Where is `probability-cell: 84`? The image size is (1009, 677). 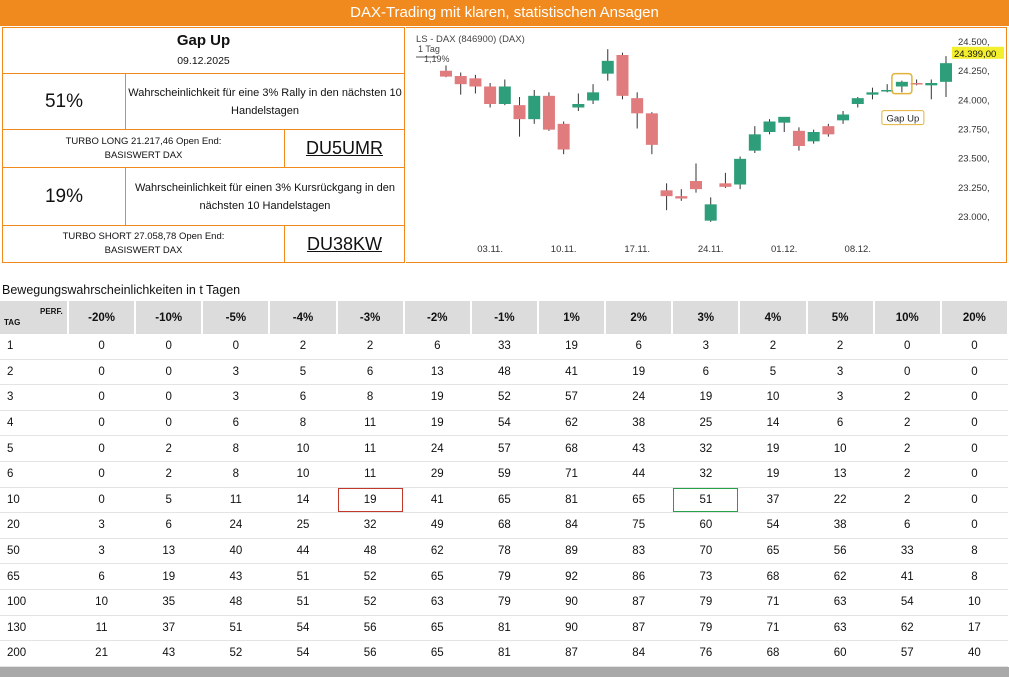 probability-cell: 84 is located at coordinates (571, 525).